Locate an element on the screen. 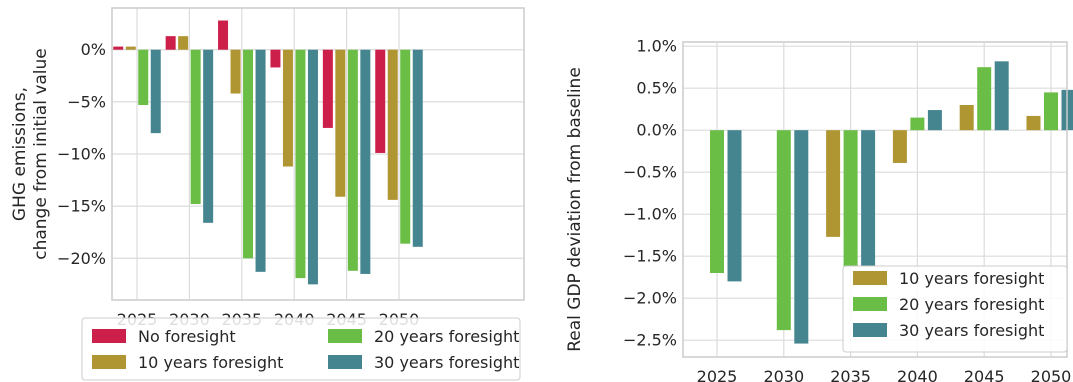  x-tick-label: 2025 is located at coordinates (717, 374).